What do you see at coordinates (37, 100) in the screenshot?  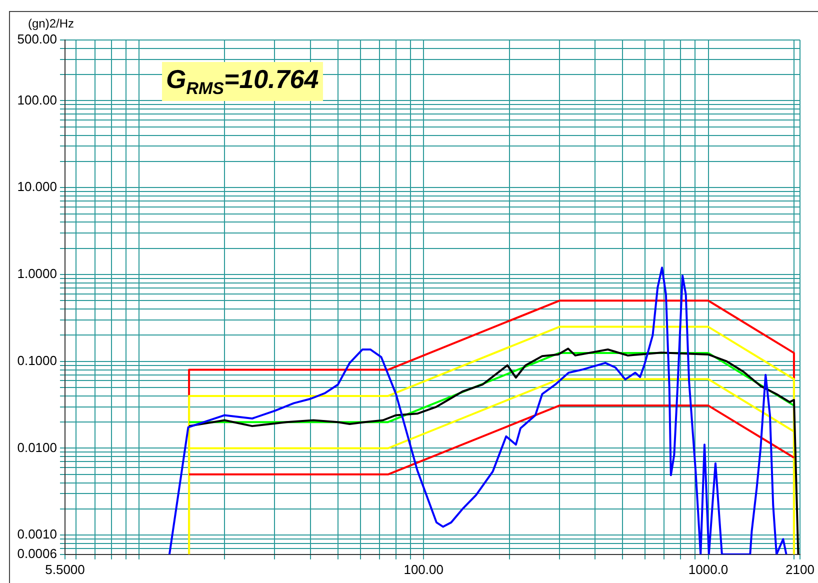 I see `y-tick-label: 100.00` at bounding box center [37, 100].